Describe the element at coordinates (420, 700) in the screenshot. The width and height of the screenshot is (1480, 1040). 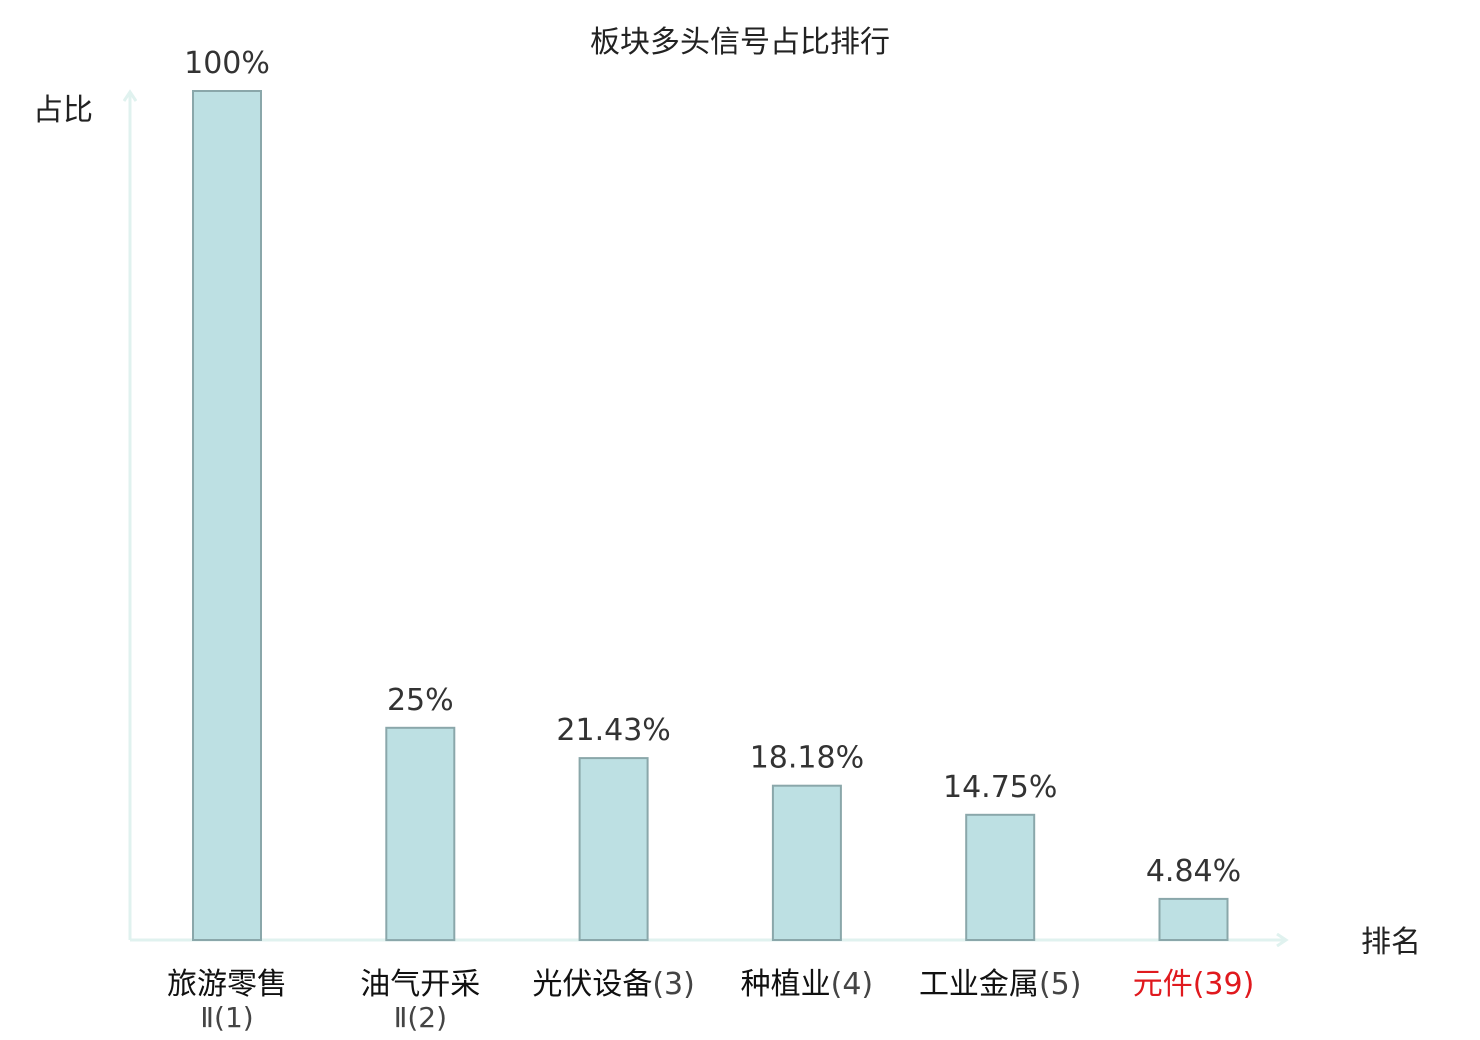
I see `value-label-2: 25%` at that location.